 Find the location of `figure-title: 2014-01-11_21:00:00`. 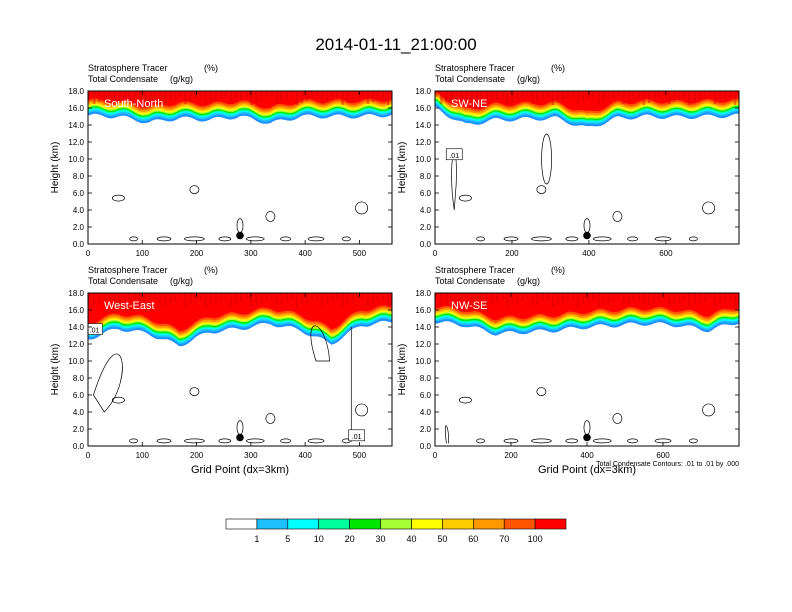

figure-title: 2014-01-11_21:00:00 is located at coordinates (395, 44).